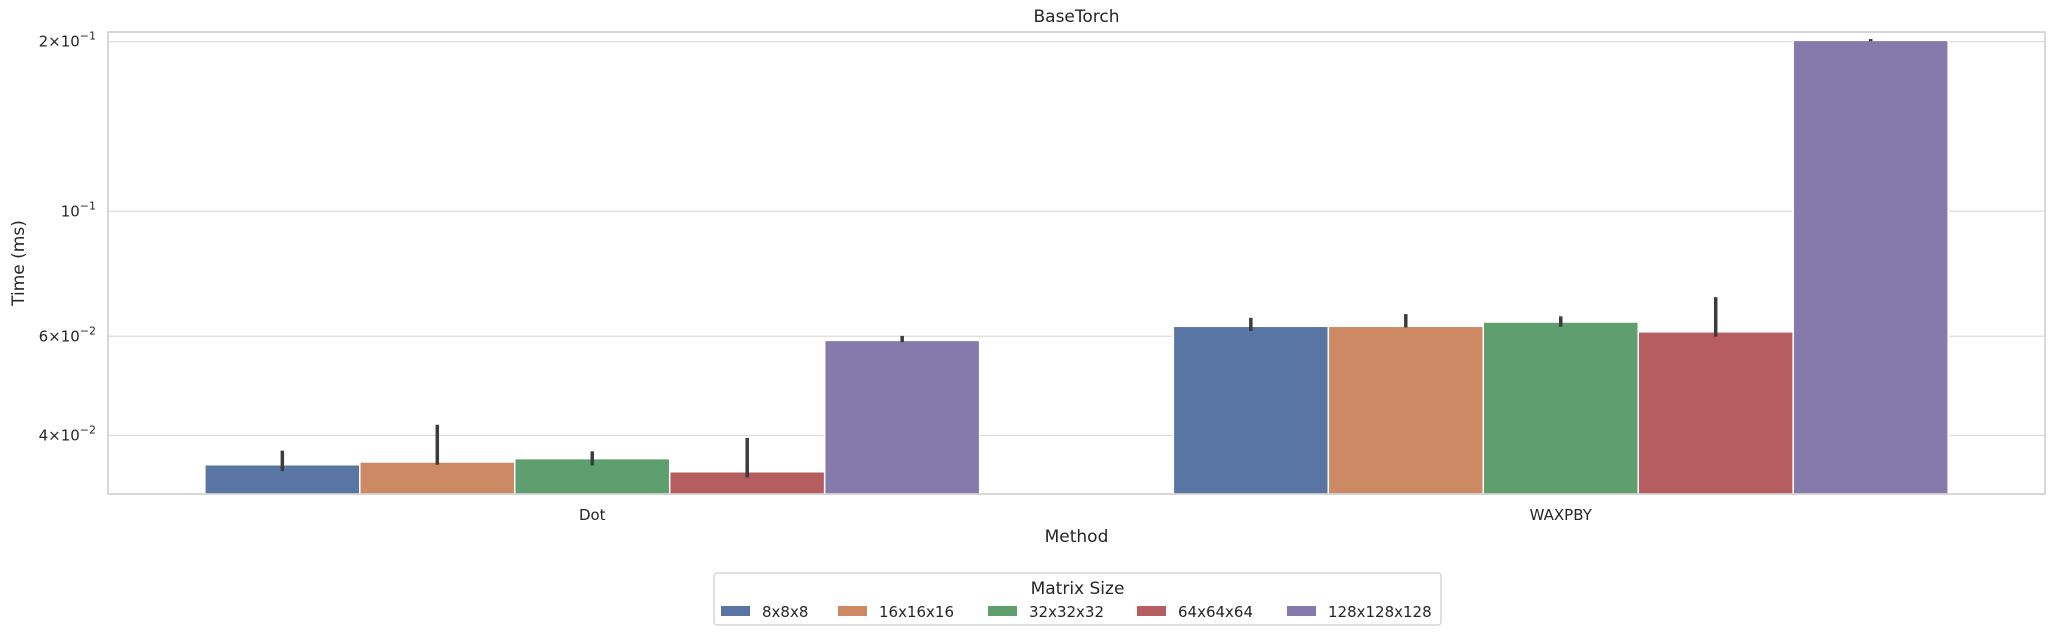 This screenshot has width=2055, height=635. Describe the element at coordinates (78, 209) in the screenshot. I see `y-tick-label: 10−1` at that location.